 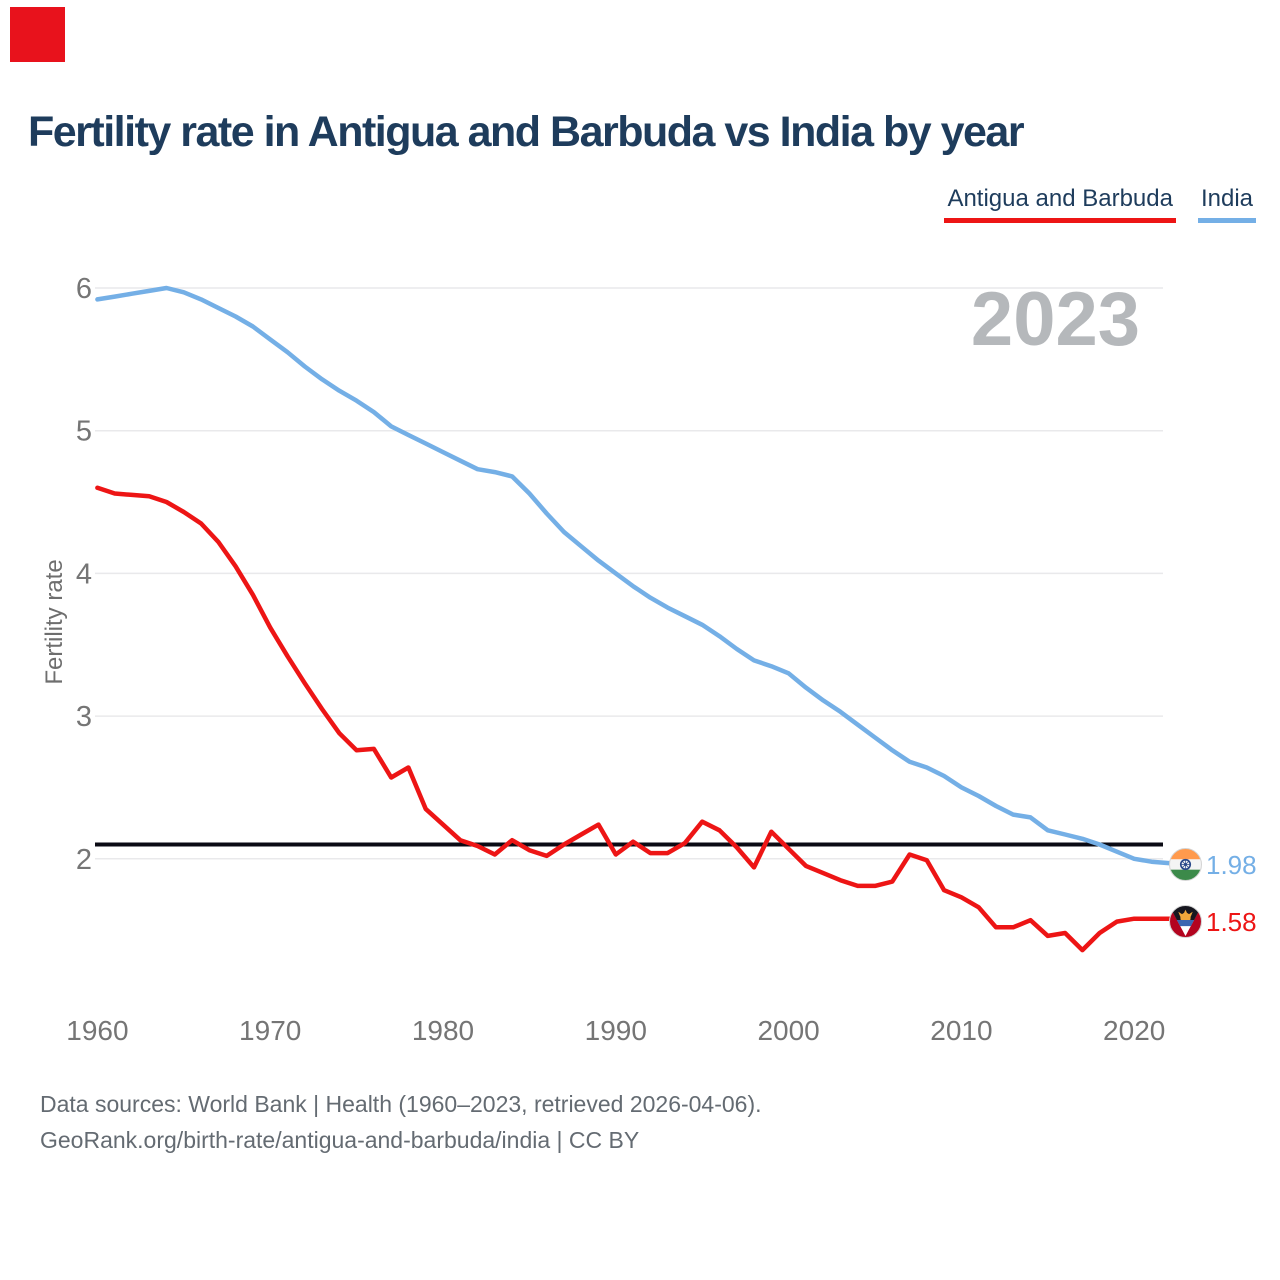 I want to click on y-tick-label: 5, so click(x=84, y=432).